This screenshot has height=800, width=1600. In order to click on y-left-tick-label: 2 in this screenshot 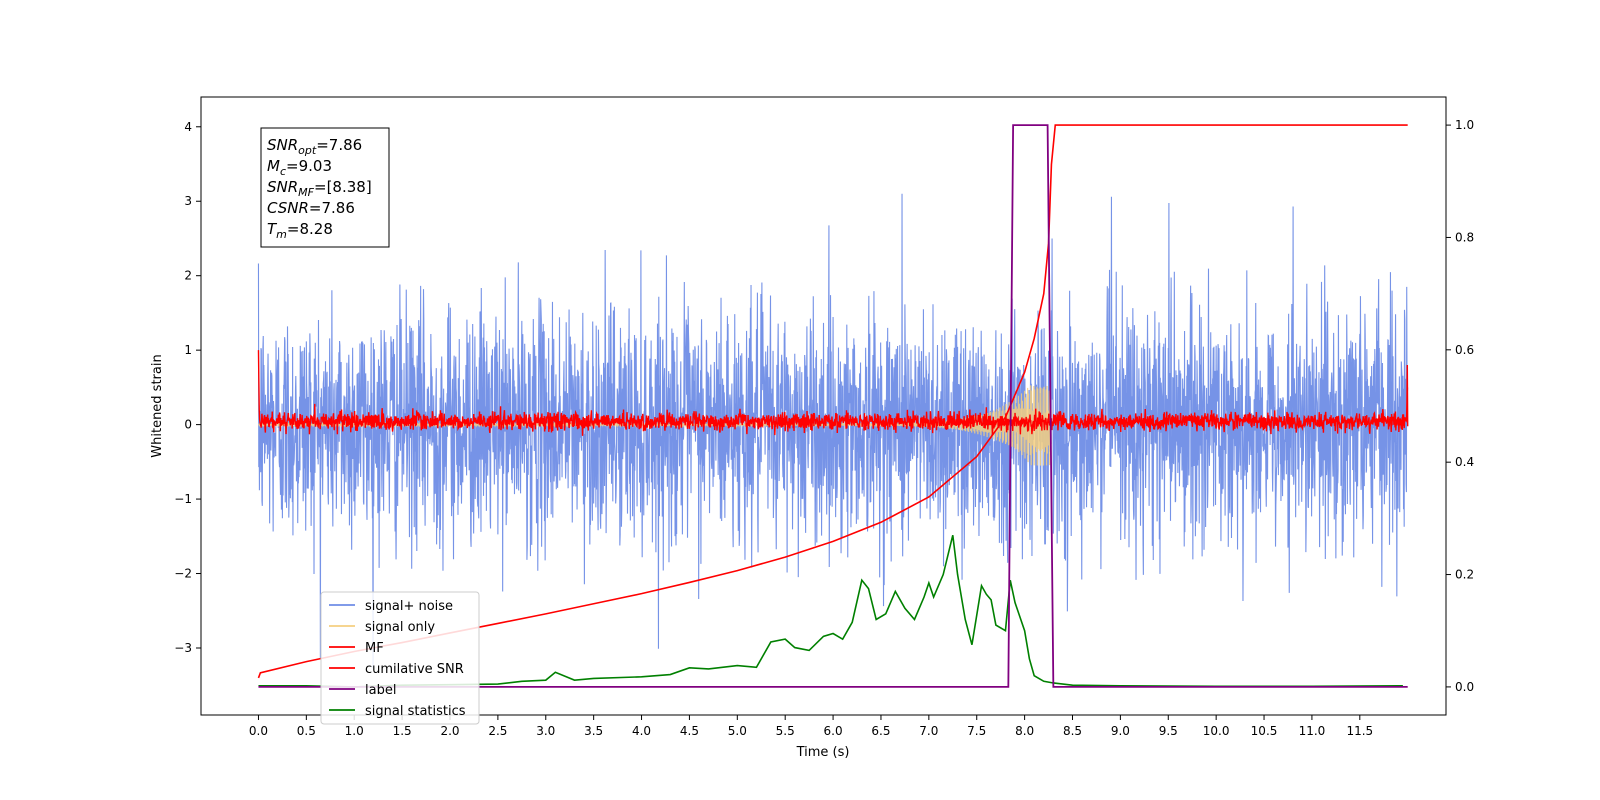, I will do `click(188, 276)`.